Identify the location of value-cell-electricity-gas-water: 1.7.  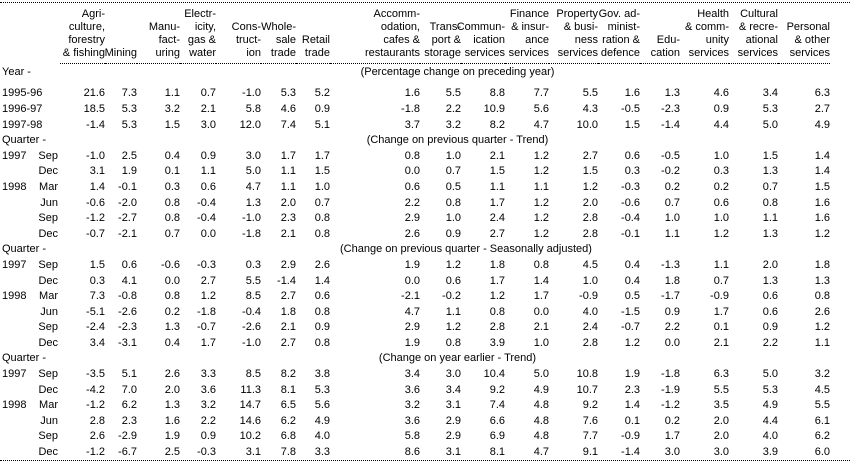
(208, 342).